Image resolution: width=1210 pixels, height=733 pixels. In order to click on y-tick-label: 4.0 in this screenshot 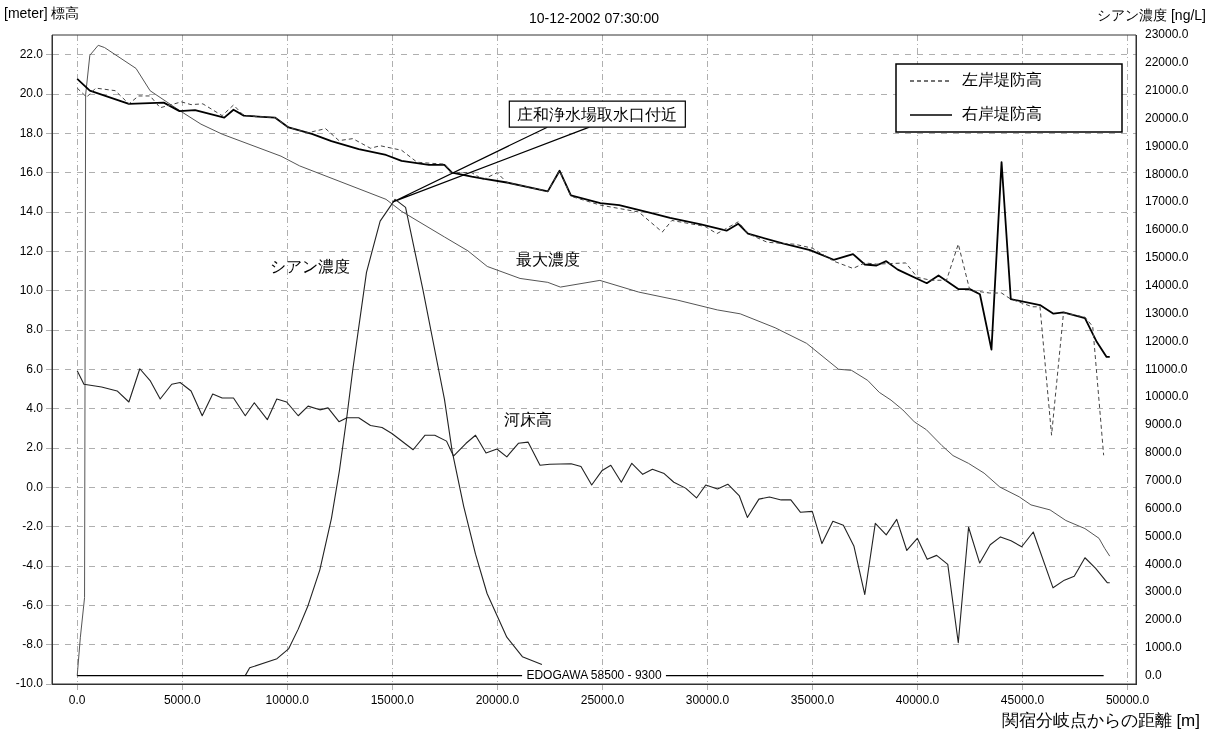, I will do `click(35, 407)`.